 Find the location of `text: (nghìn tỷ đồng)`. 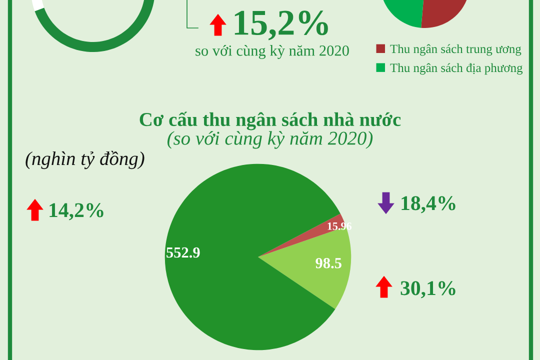

text: (nghìn tỷ đồng) is located at coordinates (85, 160).